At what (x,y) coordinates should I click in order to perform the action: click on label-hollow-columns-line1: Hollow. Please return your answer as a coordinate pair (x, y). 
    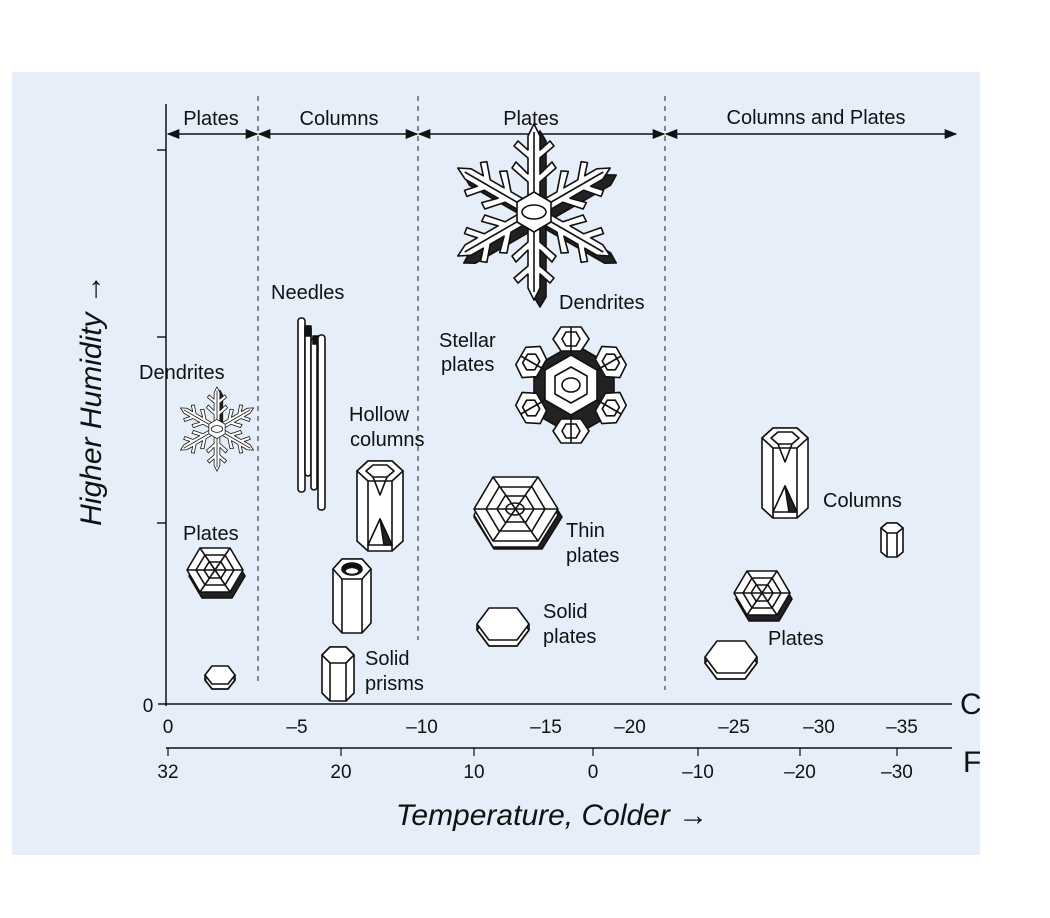
    Looking at the image, I should click on (379, 415).